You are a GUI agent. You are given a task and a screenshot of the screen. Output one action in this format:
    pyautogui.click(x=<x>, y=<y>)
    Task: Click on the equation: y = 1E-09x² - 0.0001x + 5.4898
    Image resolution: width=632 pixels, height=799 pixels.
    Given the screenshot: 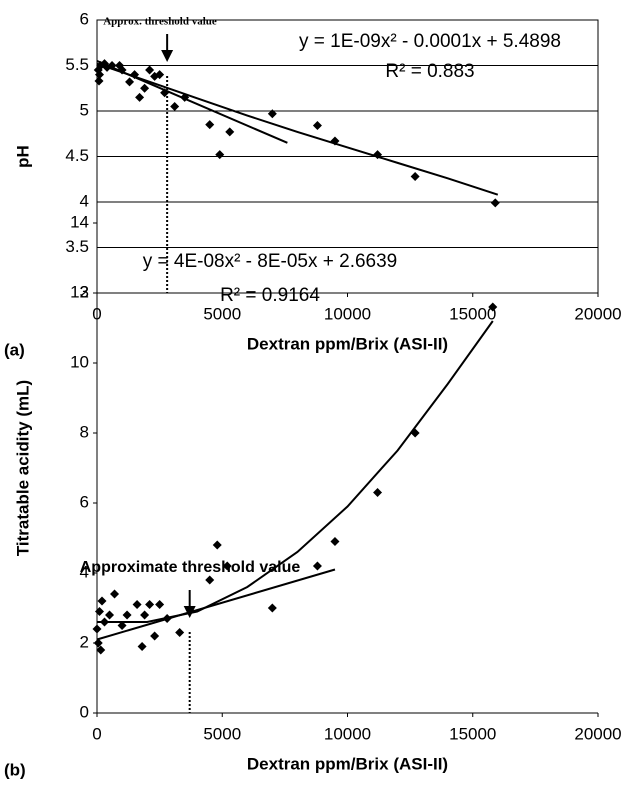 What is the action you would take?
    pyautogui.click(x=430, y=41)
    